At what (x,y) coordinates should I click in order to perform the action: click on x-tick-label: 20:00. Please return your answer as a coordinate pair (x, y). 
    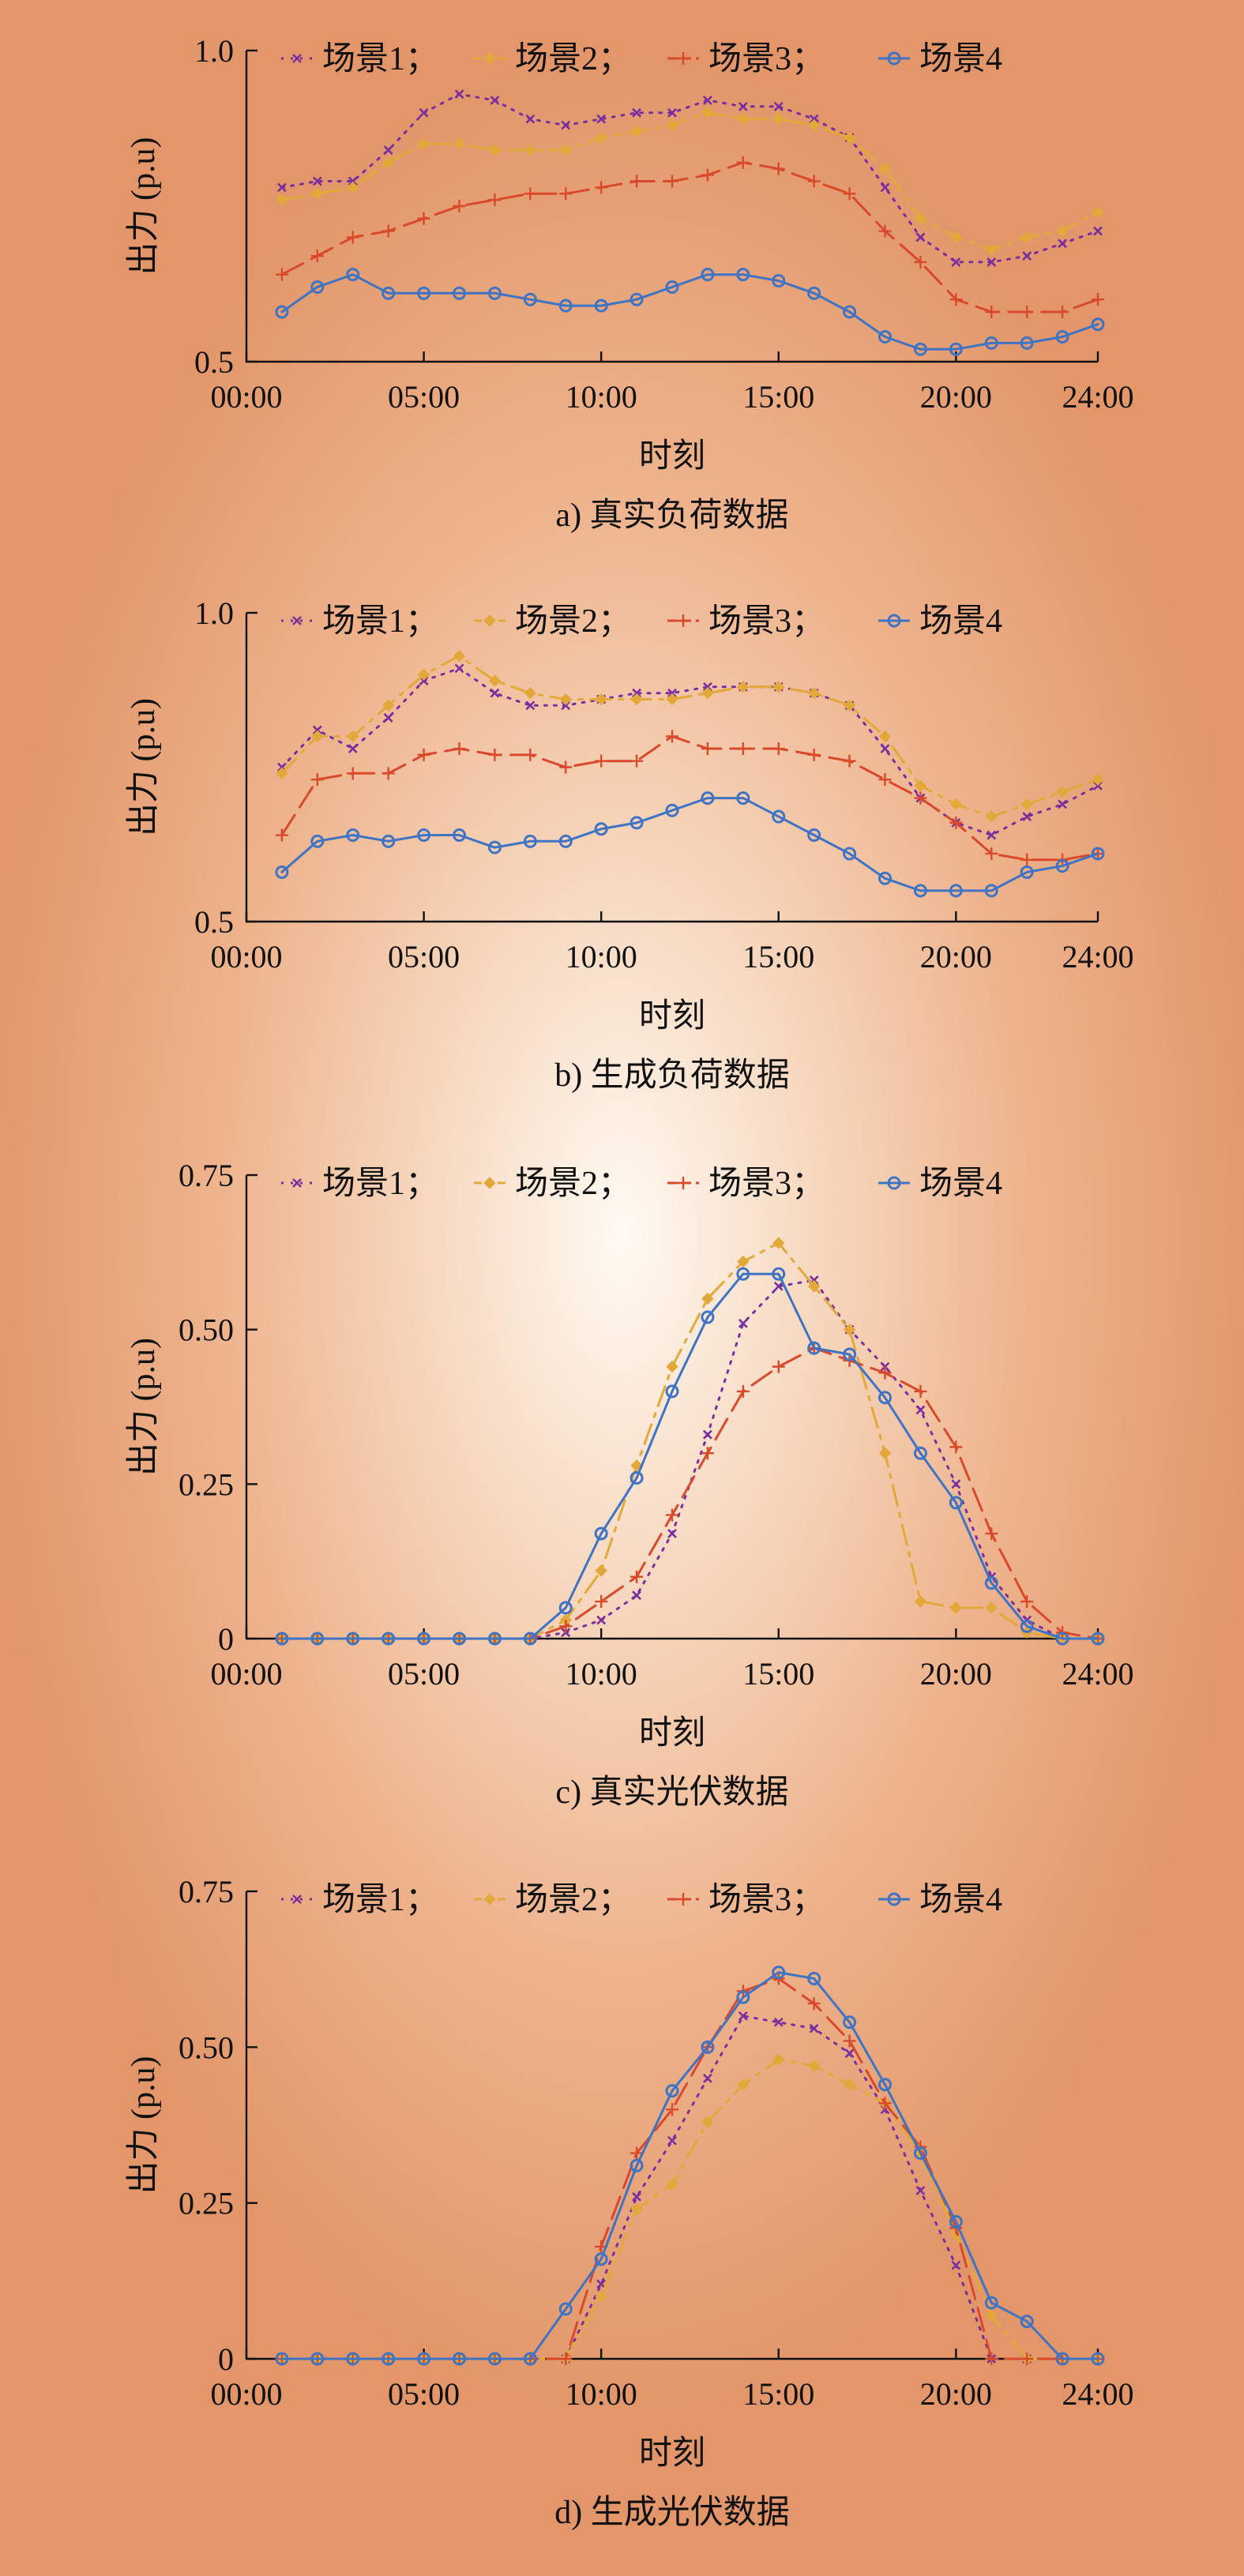
    Looking at the image, I should click on (956, 956).